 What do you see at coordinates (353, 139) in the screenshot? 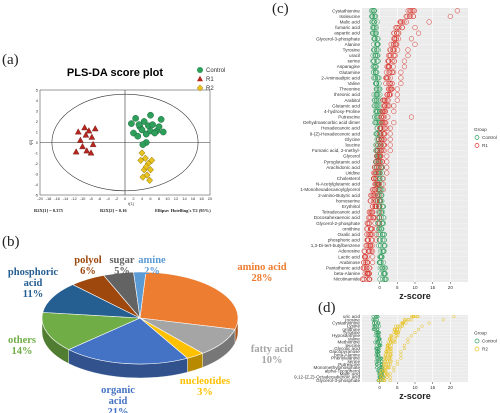
I see `zscore-c-metabolite-label: Glycine` at bounding box center [353, 139].